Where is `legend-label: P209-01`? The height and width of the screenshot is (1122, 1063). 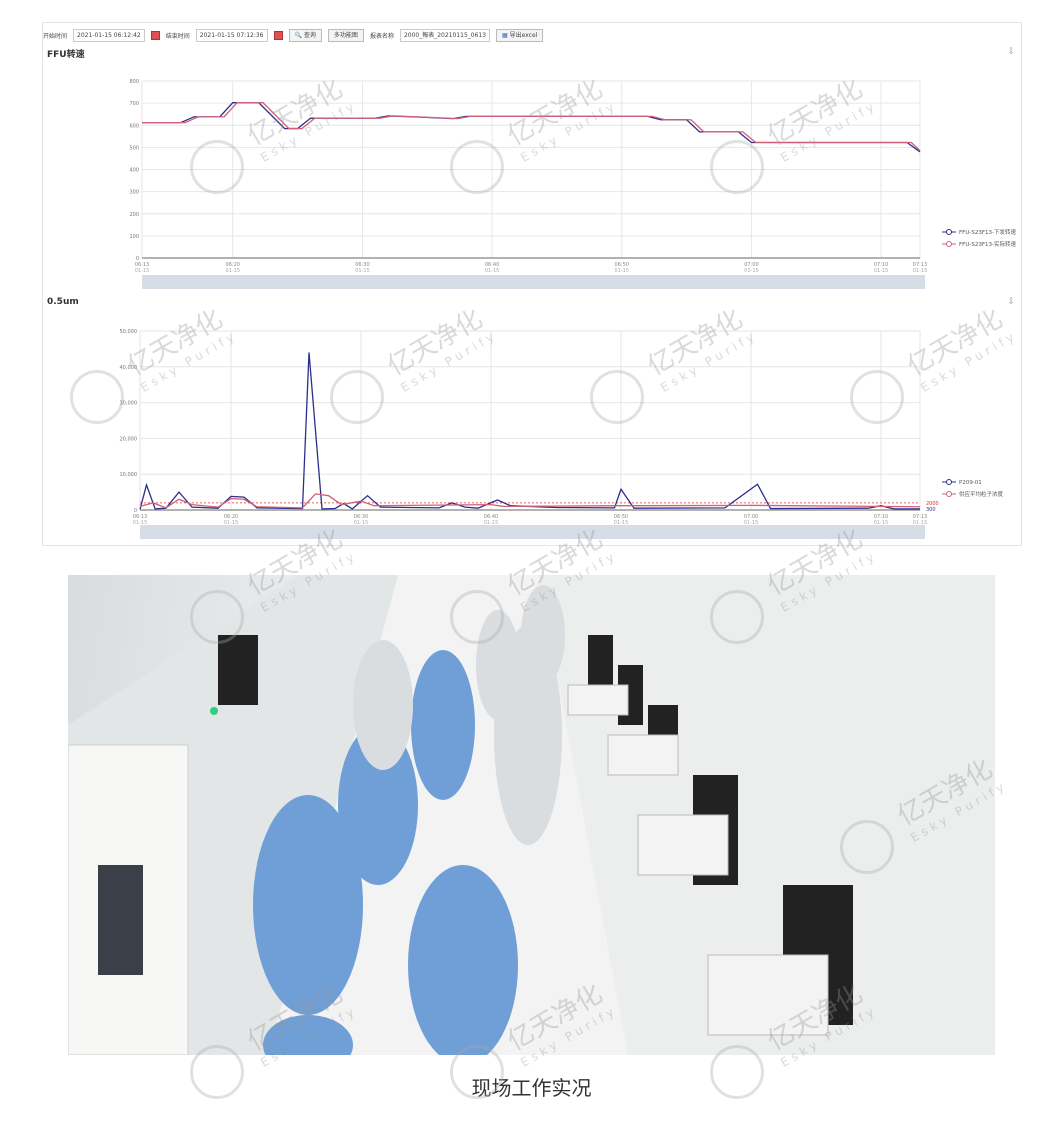 legend-label: P209-01 is located at coordinates (970, 483).